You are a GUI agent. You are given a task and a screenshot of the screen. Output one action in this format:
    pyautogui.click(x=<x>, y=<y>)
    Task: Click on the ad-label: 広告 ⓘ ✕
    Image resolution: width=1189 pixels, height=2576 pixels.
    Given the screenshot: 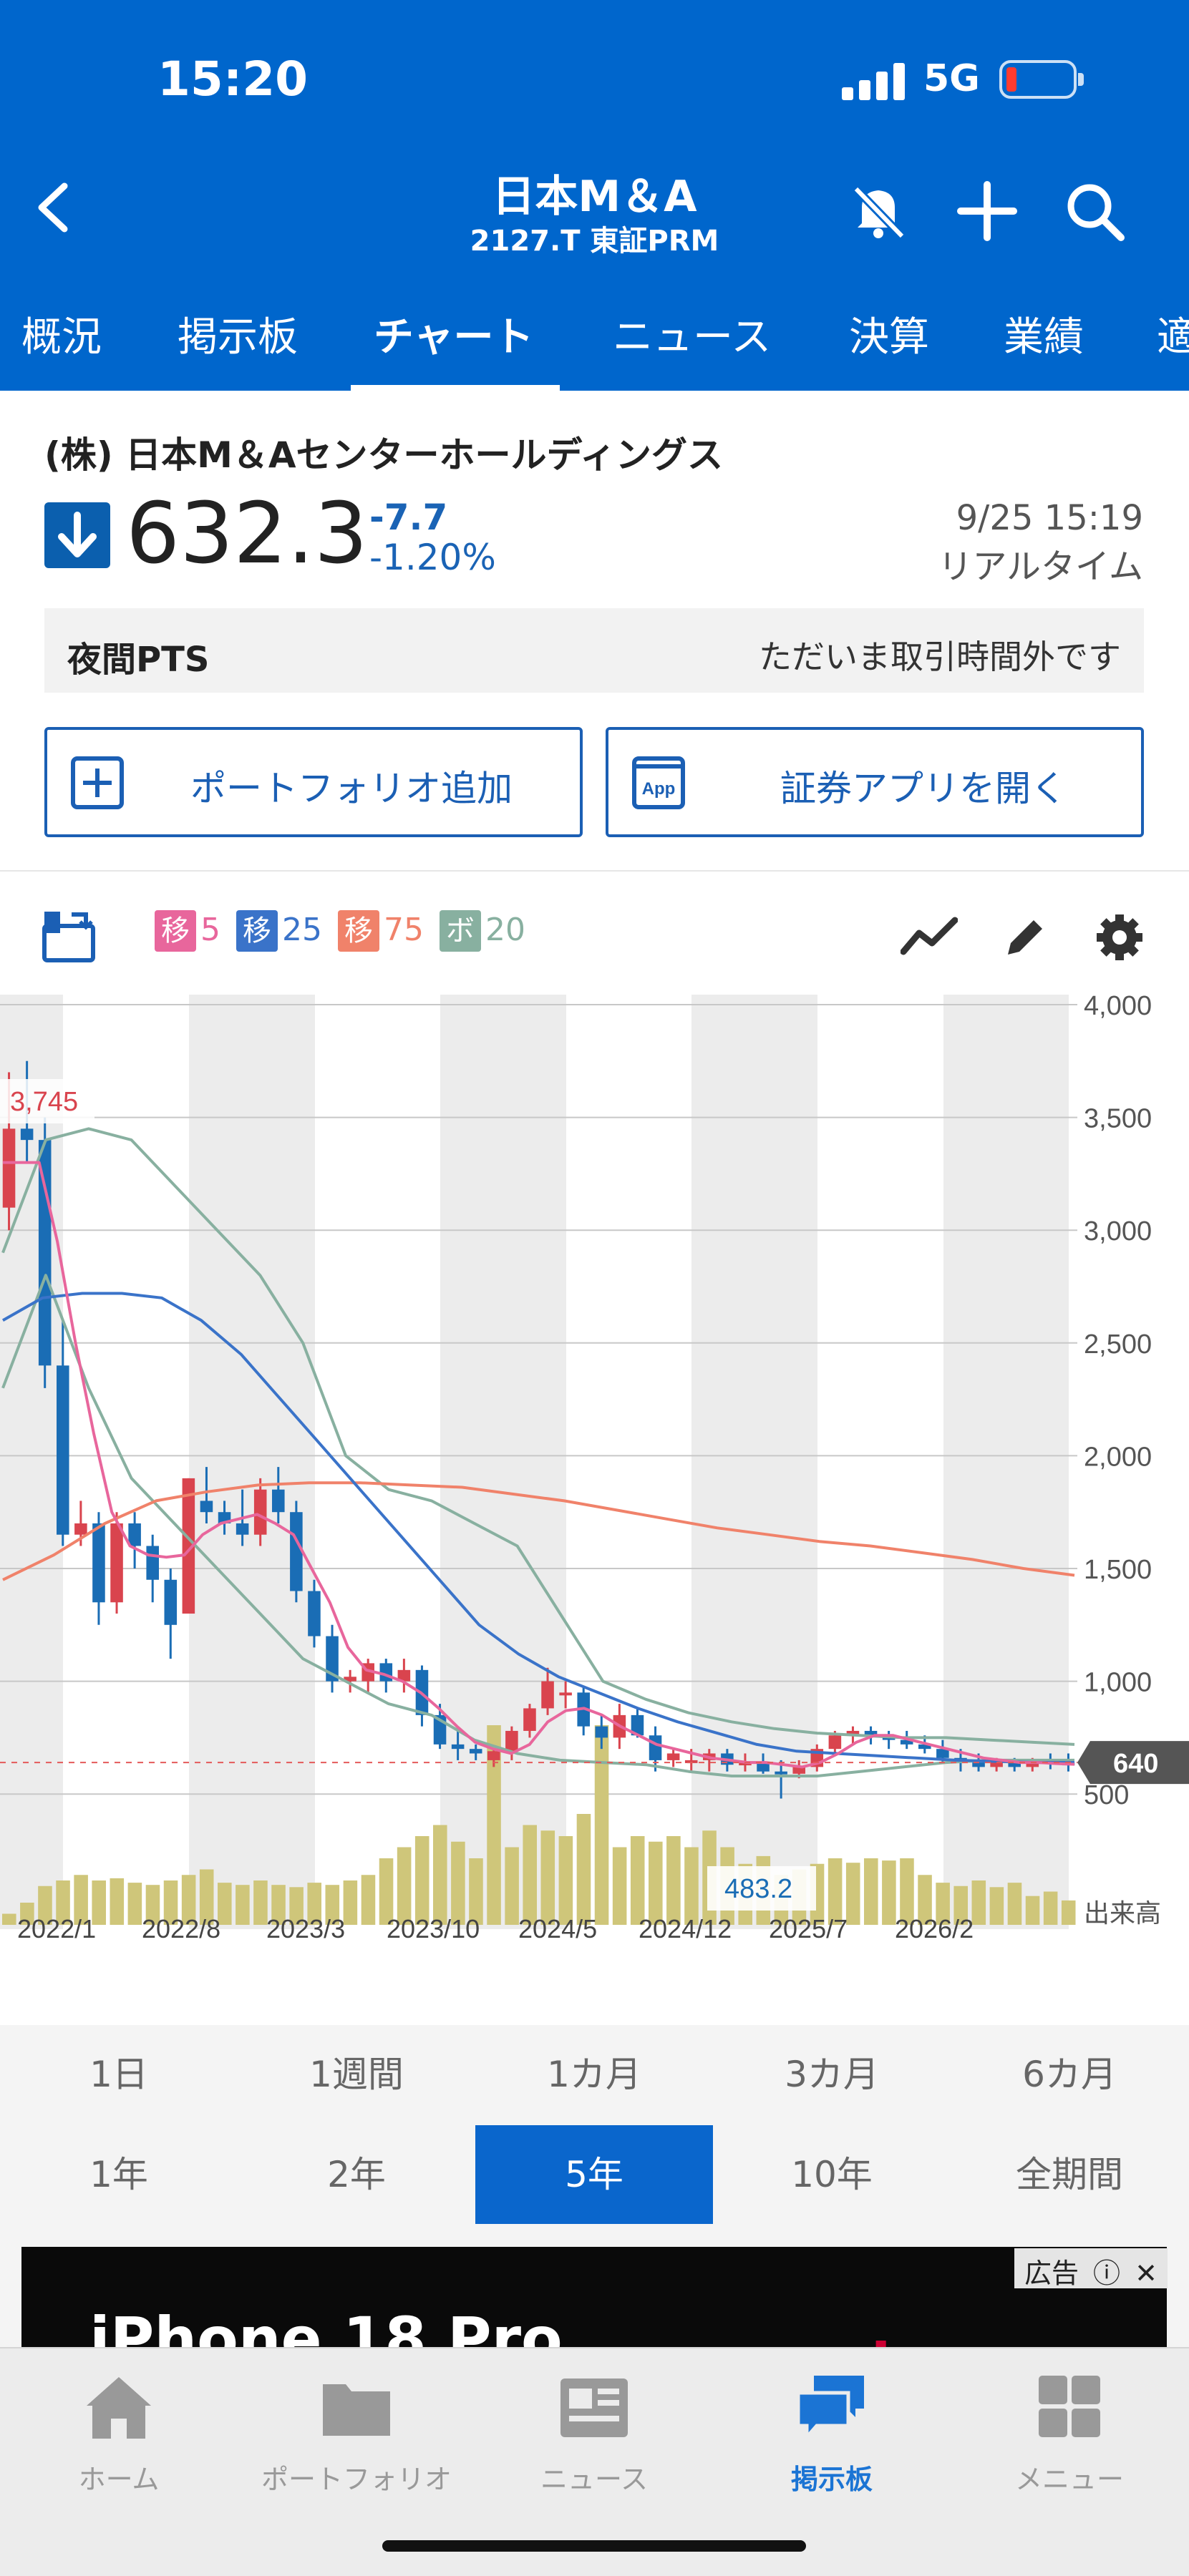 What is the action you would take?
    pyautogui.click(x=1091, y=2268)
    